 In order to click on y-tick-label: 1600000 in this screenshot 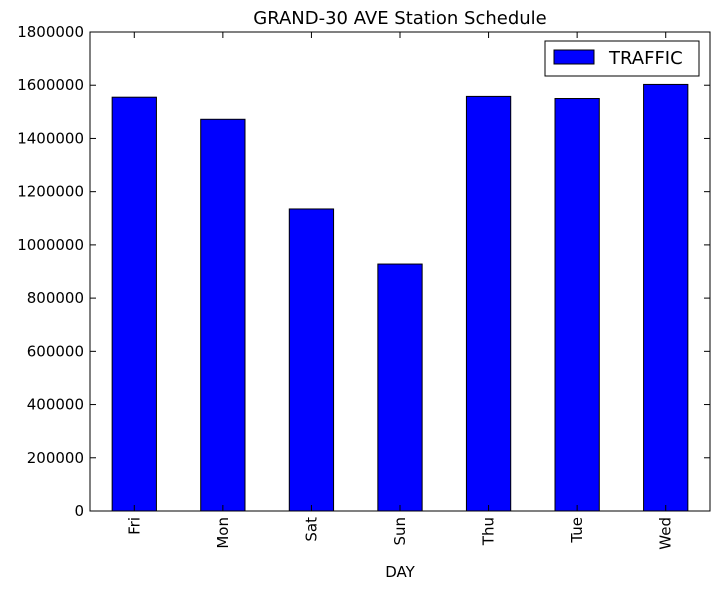, I will do `click(50, 85)`.